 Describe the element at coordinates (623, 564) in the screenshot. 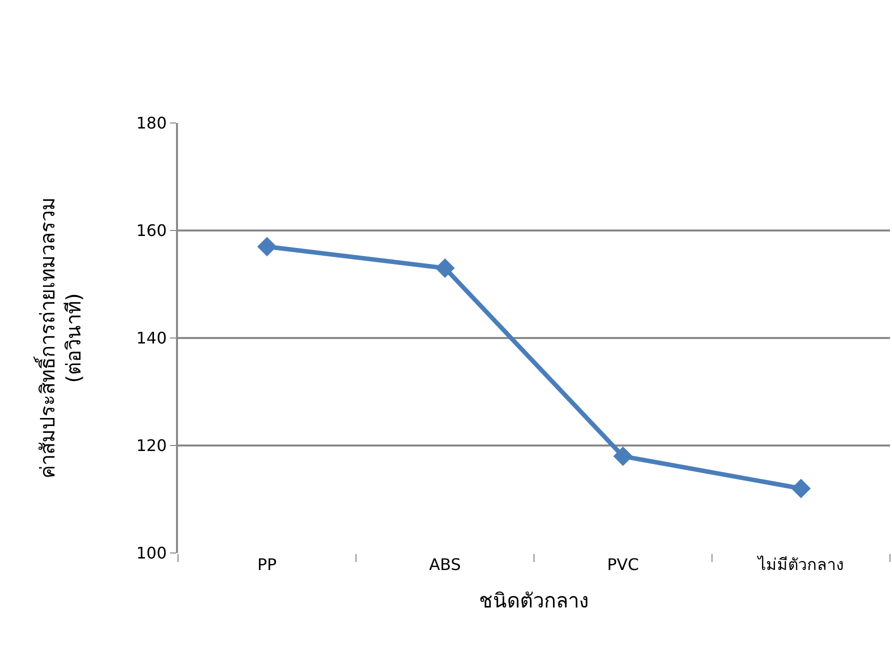

I see `x-tick-label: PVC` at that location.